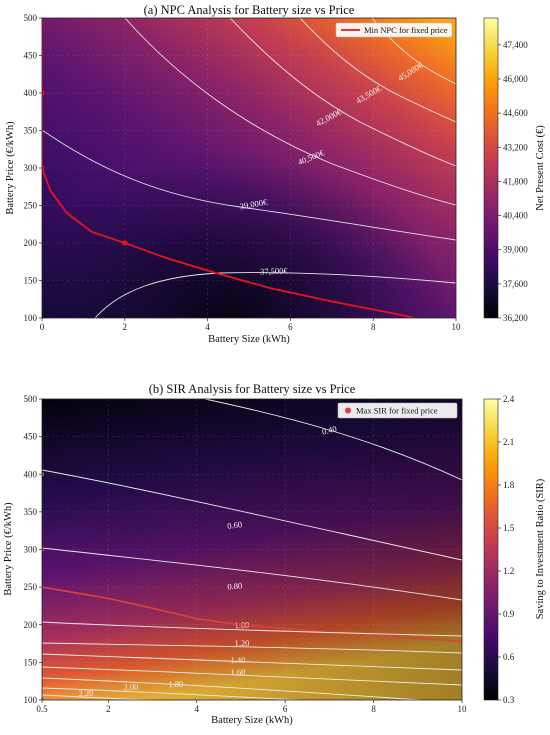  What do you see at coordinates (515, 79) in the screenshot?
I see `npc-colorbar-tick-label: 46,000` at bounding box center [515, 79].